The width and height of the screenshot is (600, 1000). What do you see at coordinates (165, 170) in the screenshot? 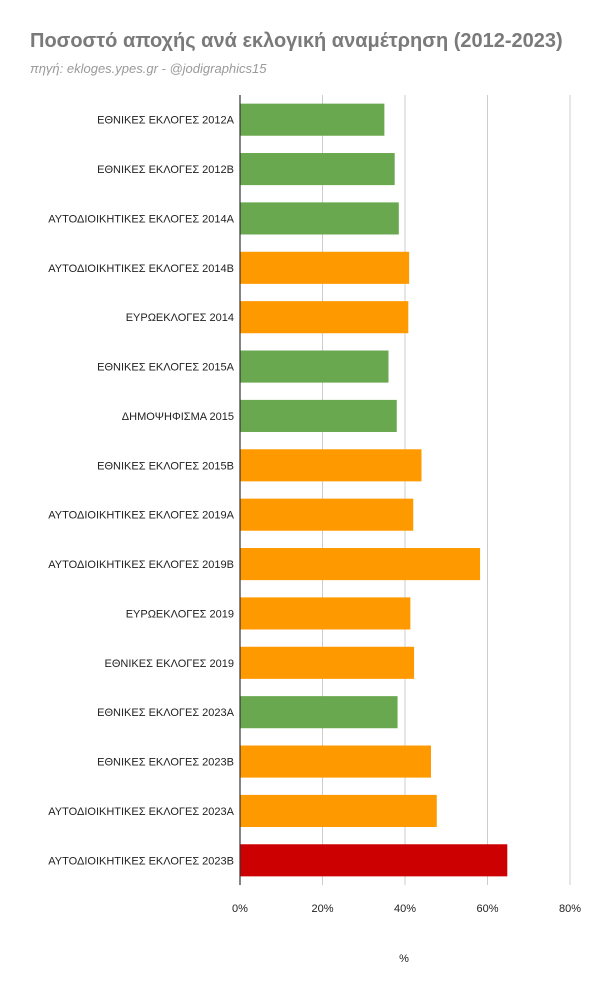
I see `category-label: ΕΘΝΙΚΕΣ ΕΚΛΟΓΕΣ 2012Β` at bounding box center [165, 170].